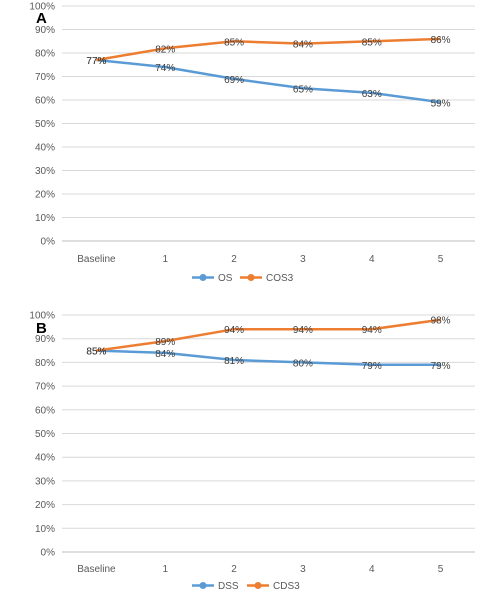 The image size is (480, 594). I want to click on legend: DSS CDS3, so click(246, 586).